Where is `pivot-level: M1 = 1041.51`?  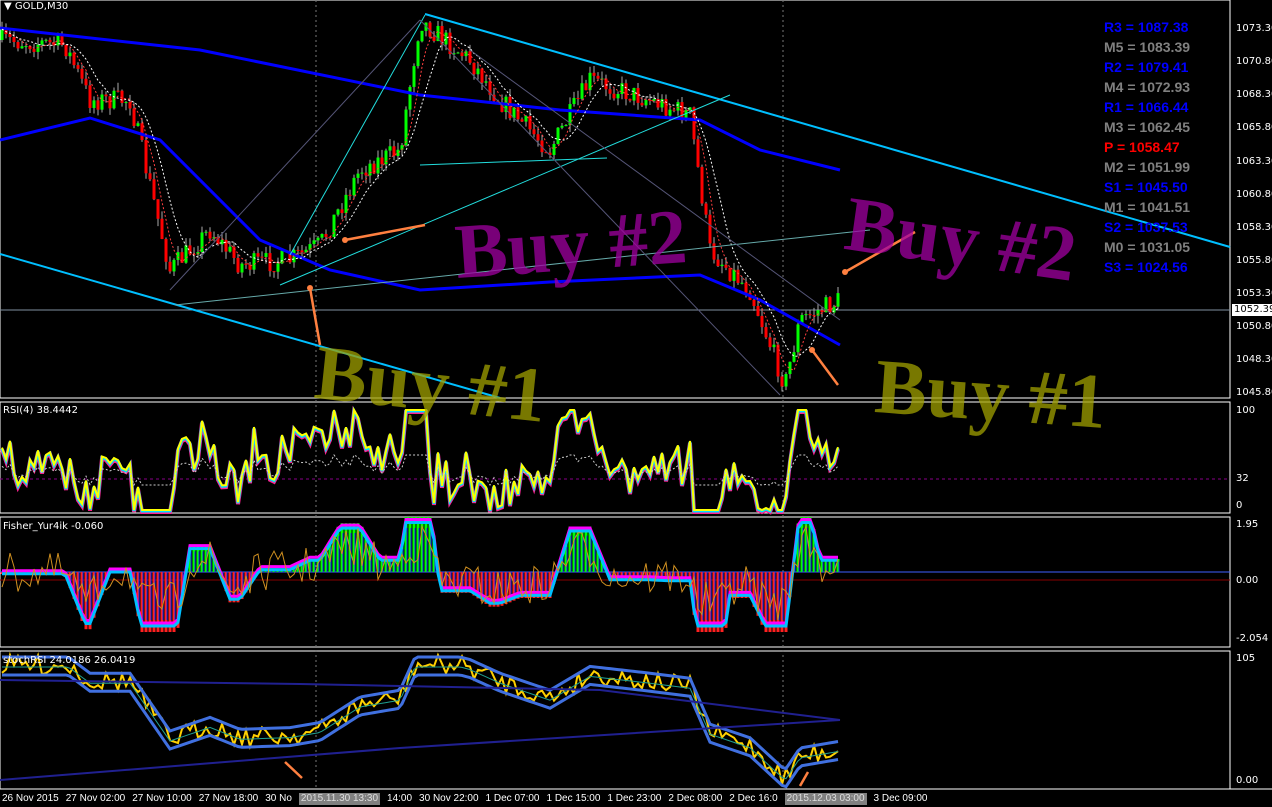 pivot-level: M1 = 1041.51 is located at coordinates (1147, 207).